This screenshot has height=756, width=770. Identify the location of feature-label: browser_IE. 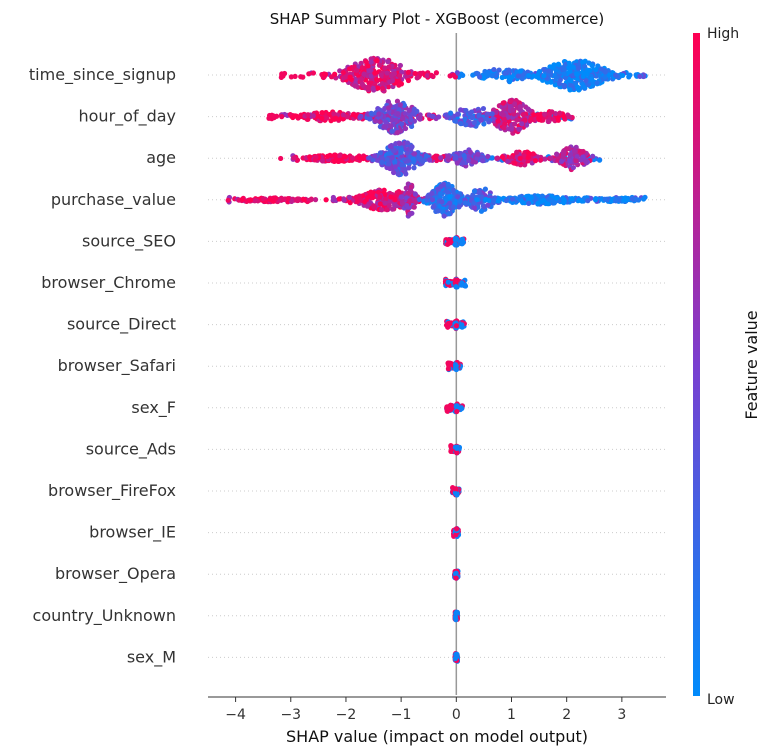
(132, 533).